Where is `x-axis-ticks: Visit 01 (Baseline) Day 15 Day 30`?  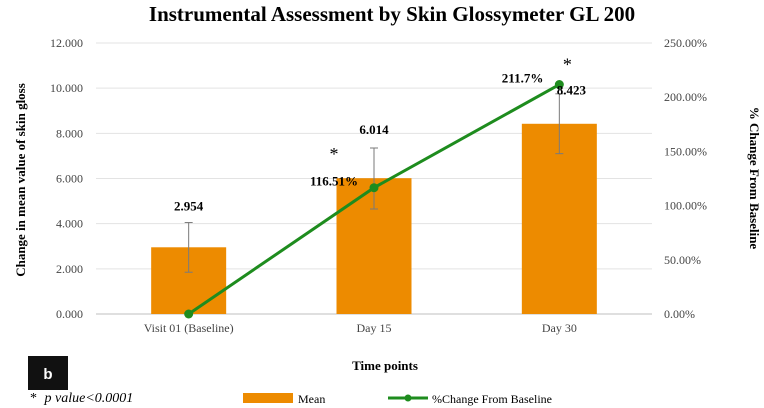
x-axis-ticks: Visit 01 (Baseline) Day 15 Day 30 is located at coordinates (360, 328).